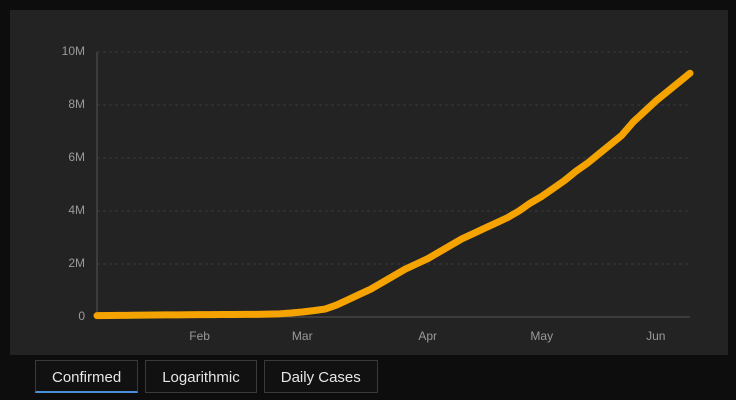 This screenshot has width=736, height=400. I want to click on y-tick-label: 6M, so click(76, 157).